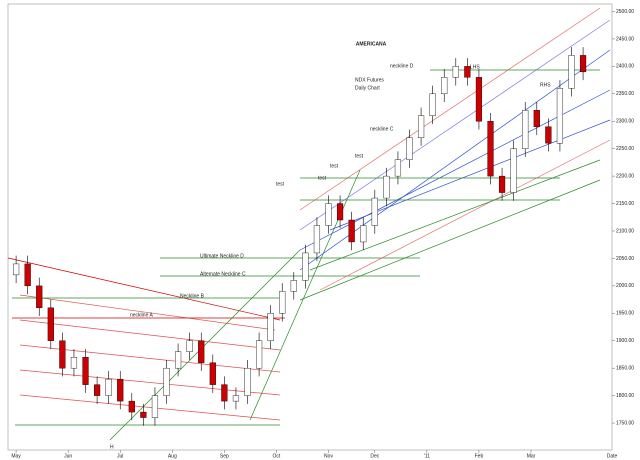 The width and height of the screenshot is (640, 460). Describe the element at coordinates (625, 423) in the screenshot. I see `y-tick-label: 1750.00` at that location.